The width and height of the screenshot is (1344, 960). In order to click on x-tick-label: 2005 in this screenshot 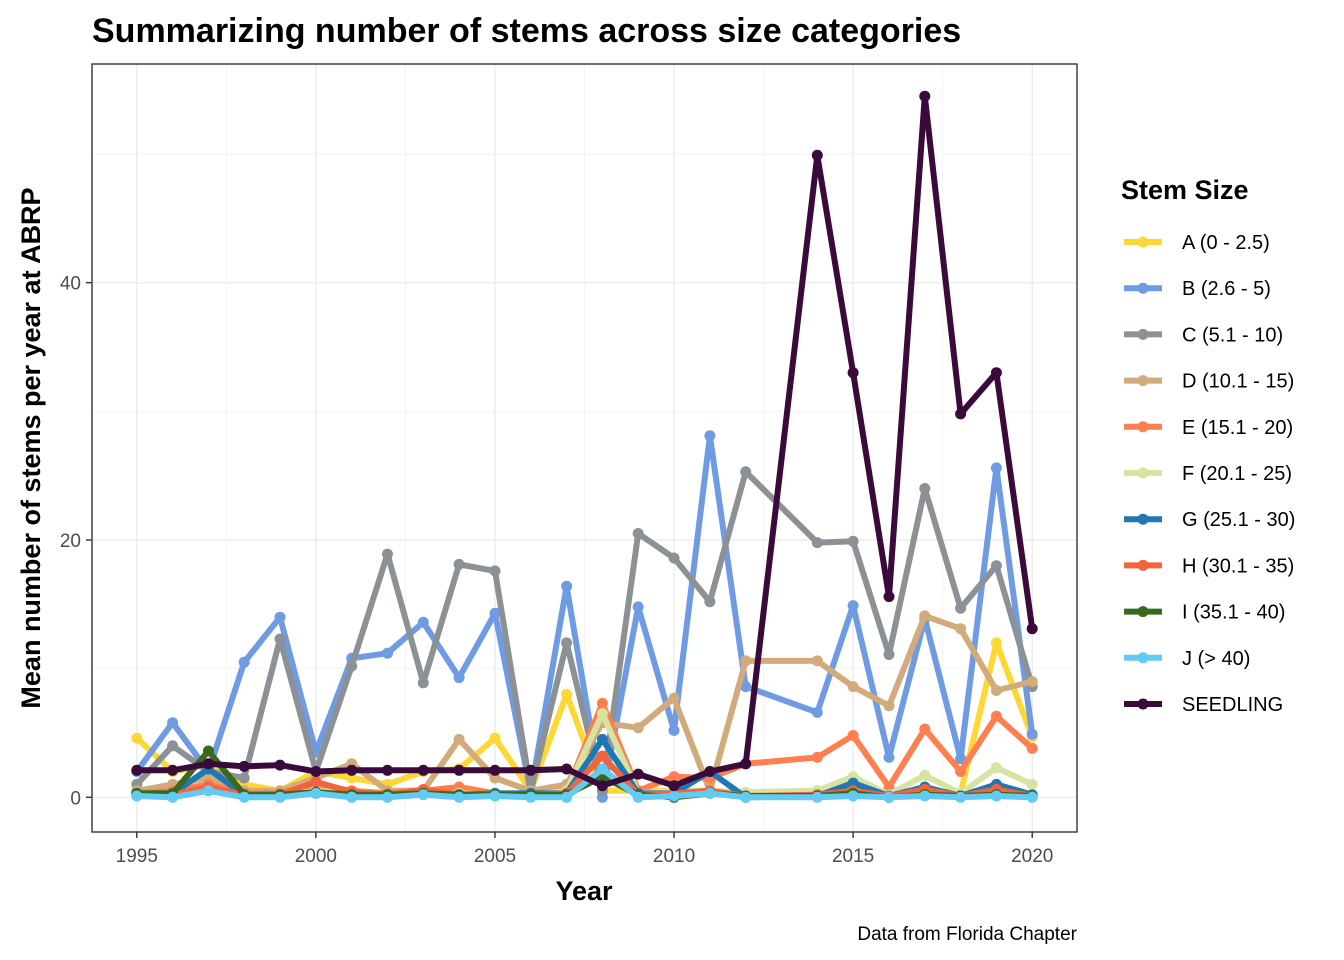, I will do `click(495, 856)`.